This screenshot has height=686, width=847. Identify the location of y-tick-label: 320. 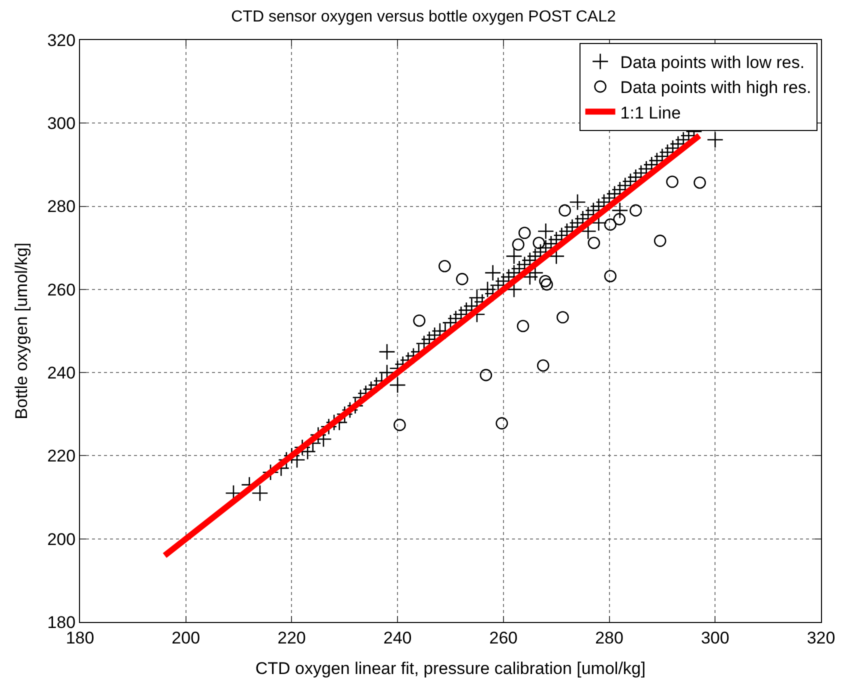
(61, 40).